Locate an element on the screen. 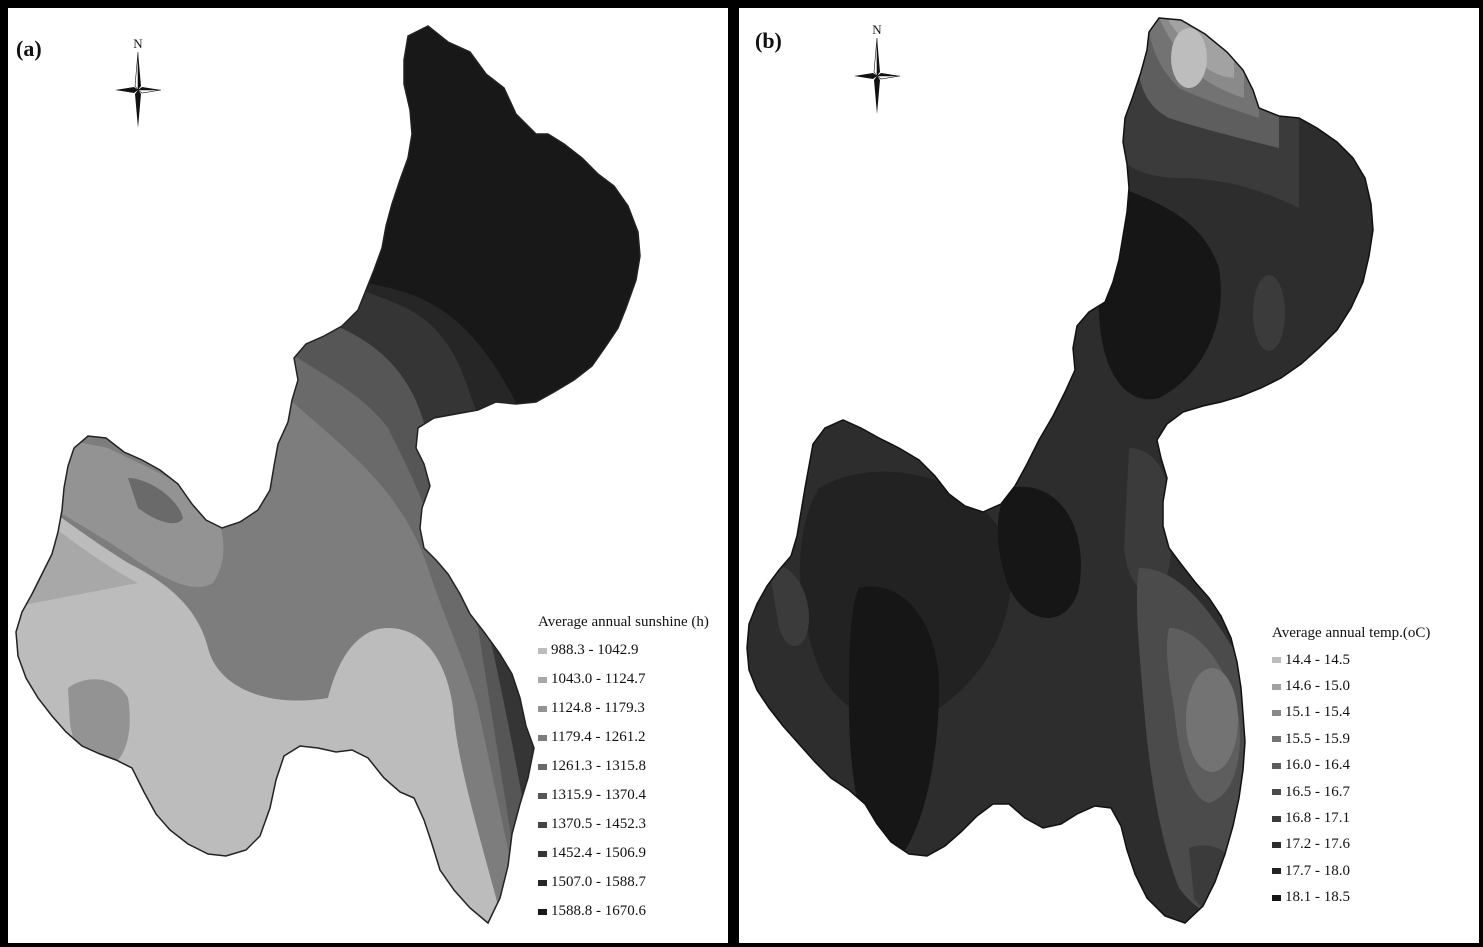 This screenshot has width=1483, height=947. legend-item: 1452.4 - 1506.9 is located at coordinates (623, 853).